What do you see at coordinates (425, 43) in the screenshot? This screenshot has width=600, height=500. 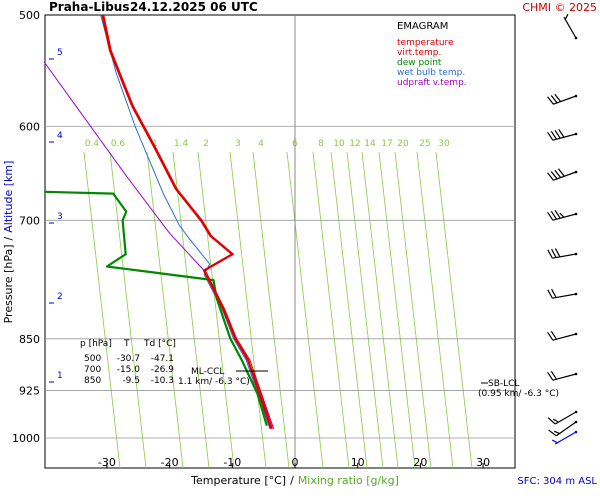 I see `legend-item-temperature: temperature` at bounding box center [425, 43].